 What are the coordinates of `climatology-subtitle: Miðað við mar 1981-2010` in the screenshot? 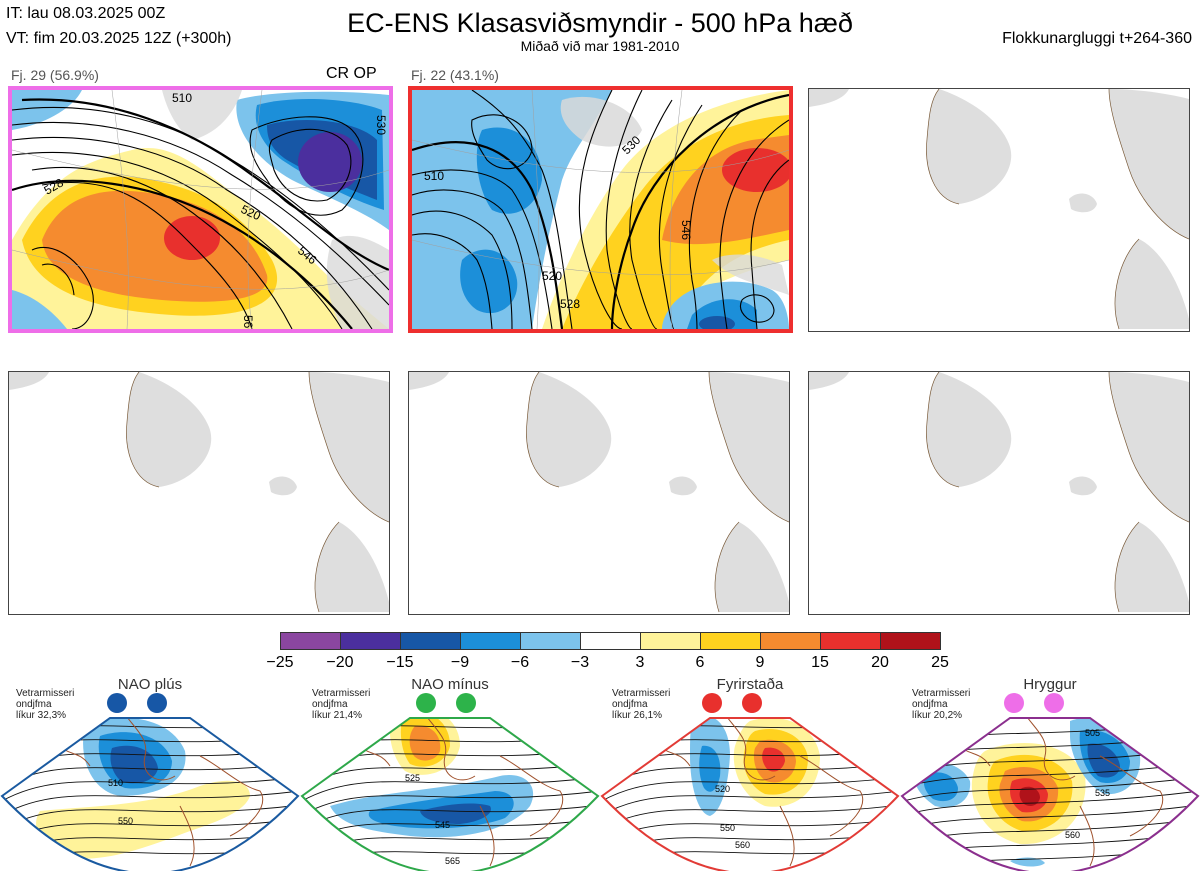 It's located at (600, 46).